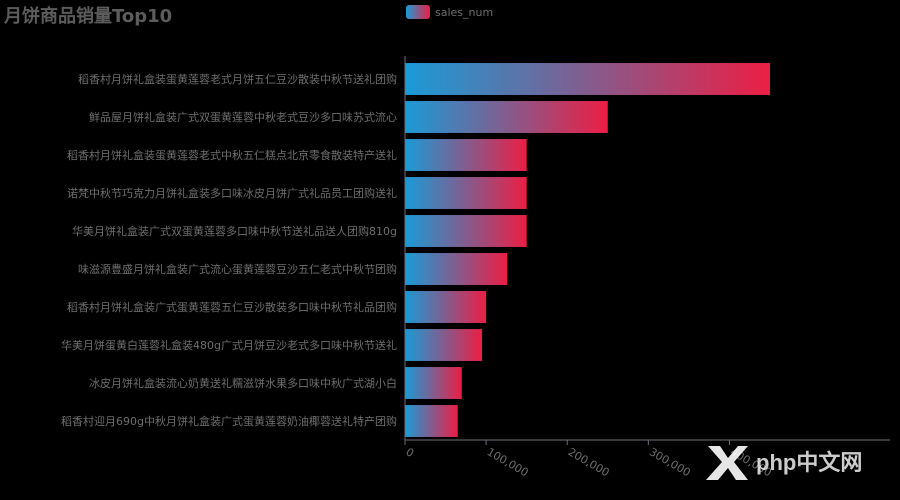 Image resolution: width=900 pixels, height=500 pixels. Describe the element at coordinates (229, 345) in the screenshot. I see `y-axis-category-label: 华美月饼蛋黄白莲蓉礼盒装480g广式月饼豆沙老式多口味中秋节送礼` at that location.